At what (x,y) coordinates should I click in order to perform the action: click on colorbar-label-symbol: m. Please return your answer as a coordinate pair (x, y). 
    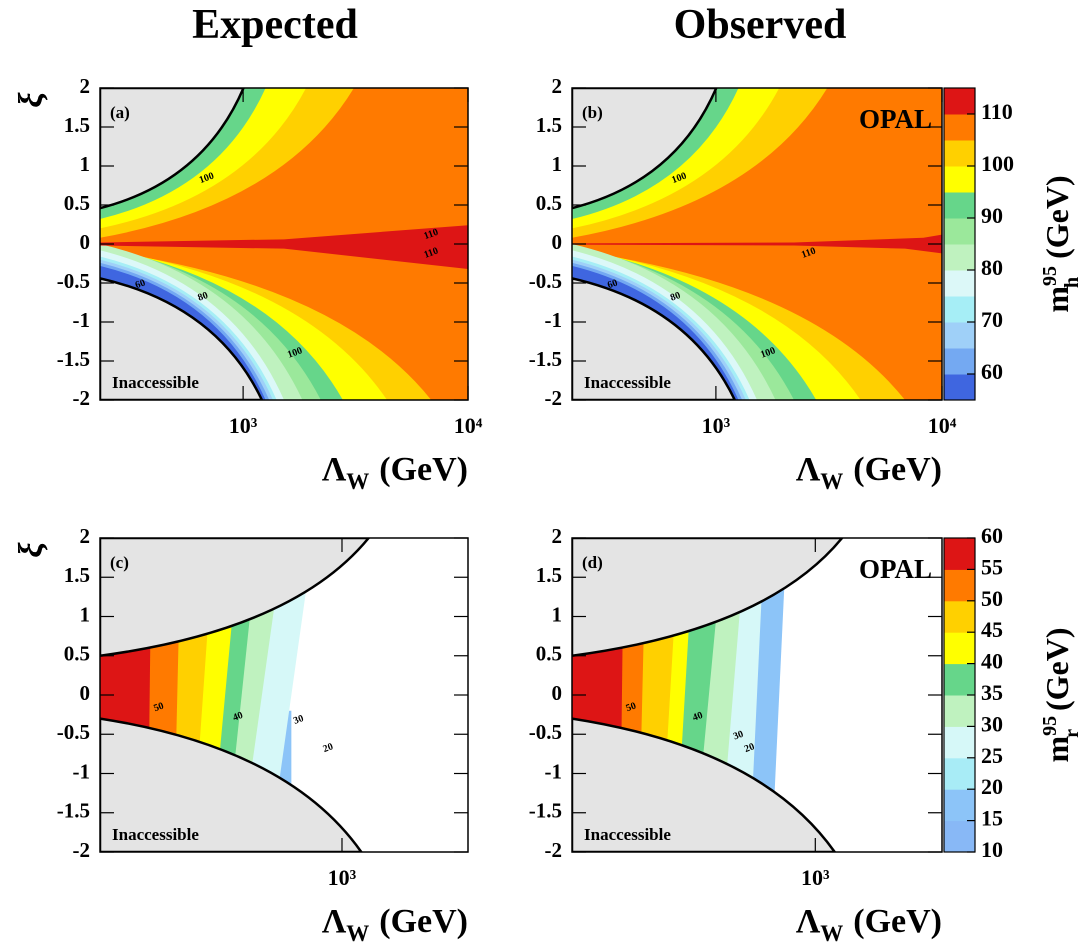
    Looking at the image, I should click on (1057, 299).